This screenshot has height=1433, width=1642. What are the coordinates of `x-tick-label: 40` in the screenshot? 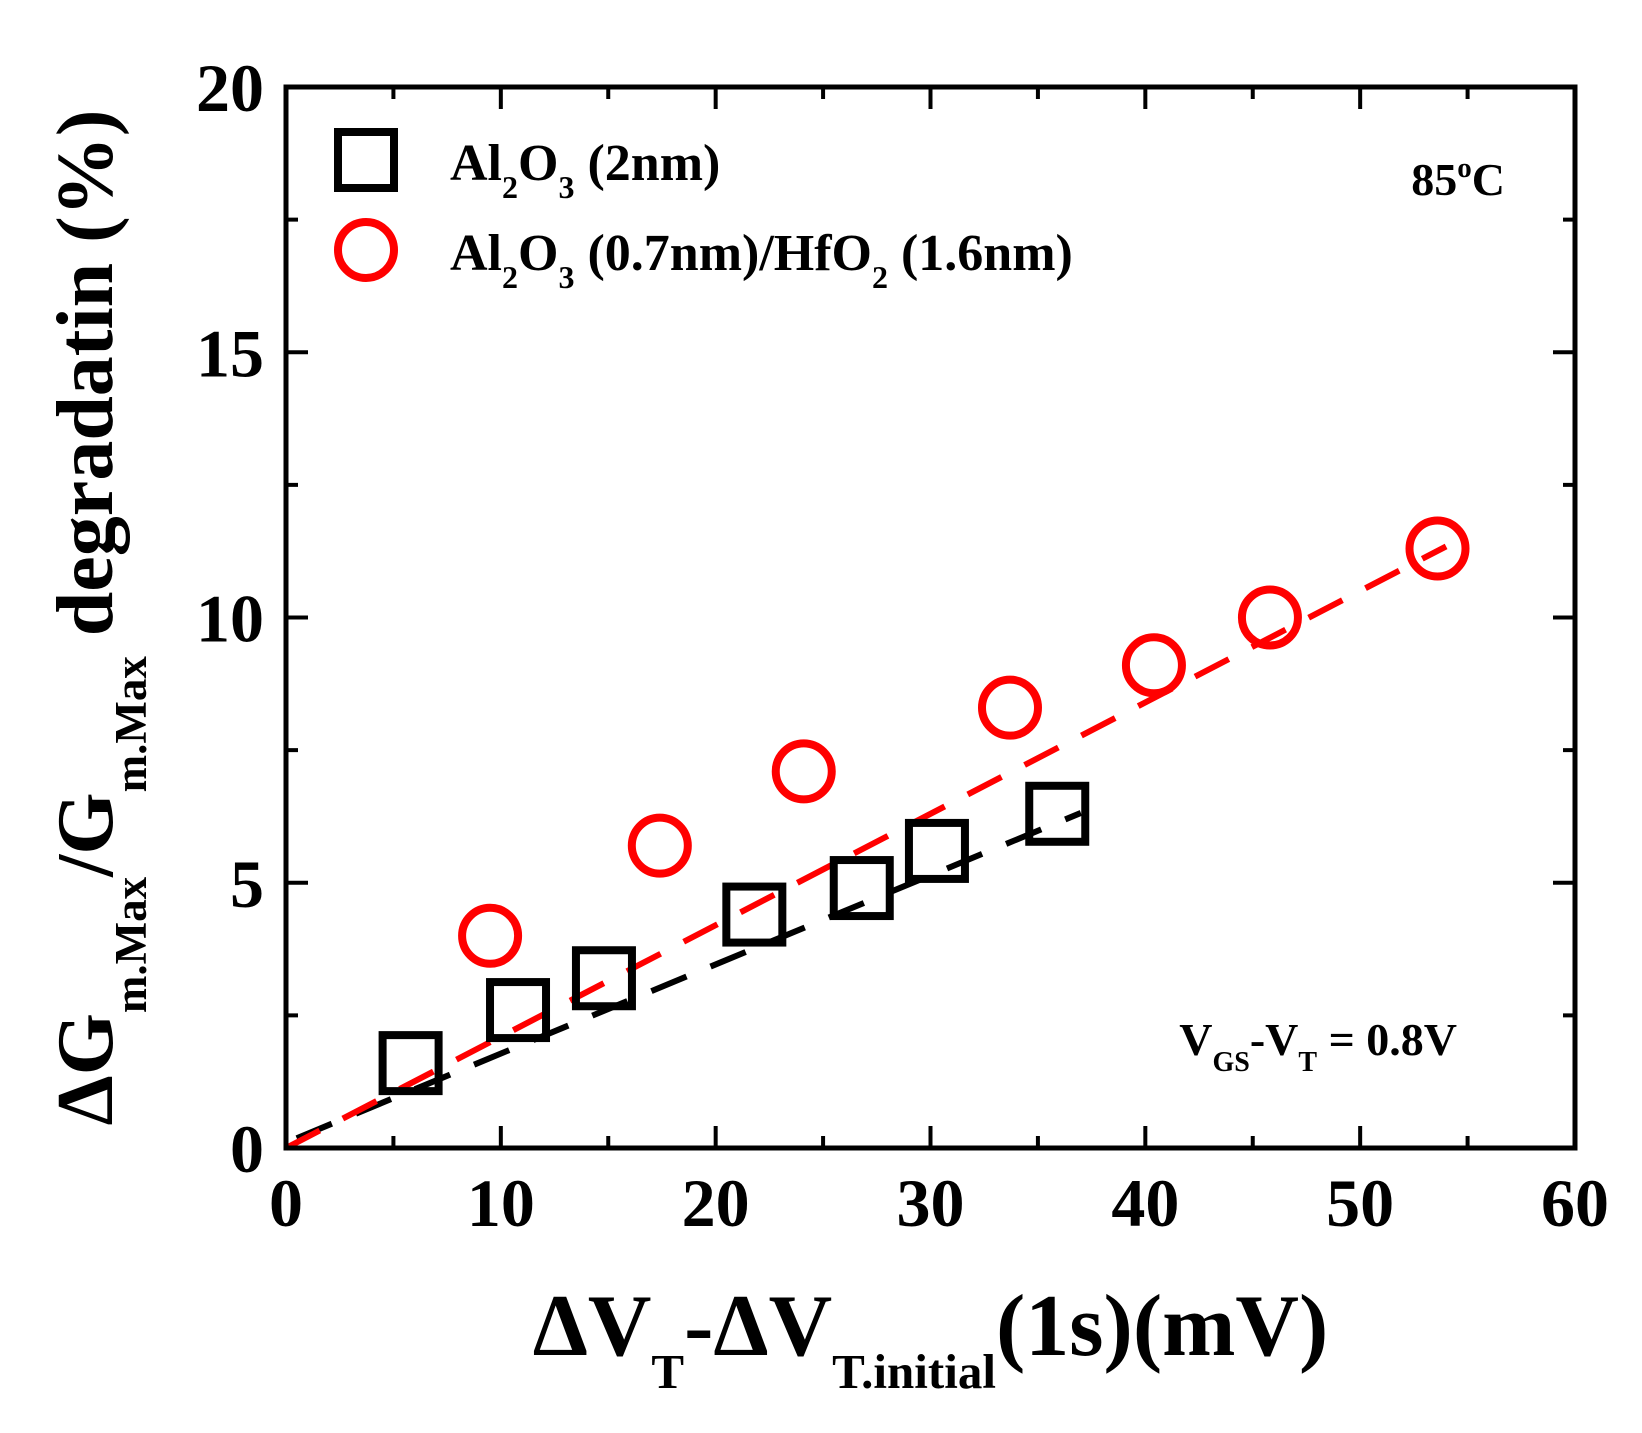 It's located at (1145, 1203).